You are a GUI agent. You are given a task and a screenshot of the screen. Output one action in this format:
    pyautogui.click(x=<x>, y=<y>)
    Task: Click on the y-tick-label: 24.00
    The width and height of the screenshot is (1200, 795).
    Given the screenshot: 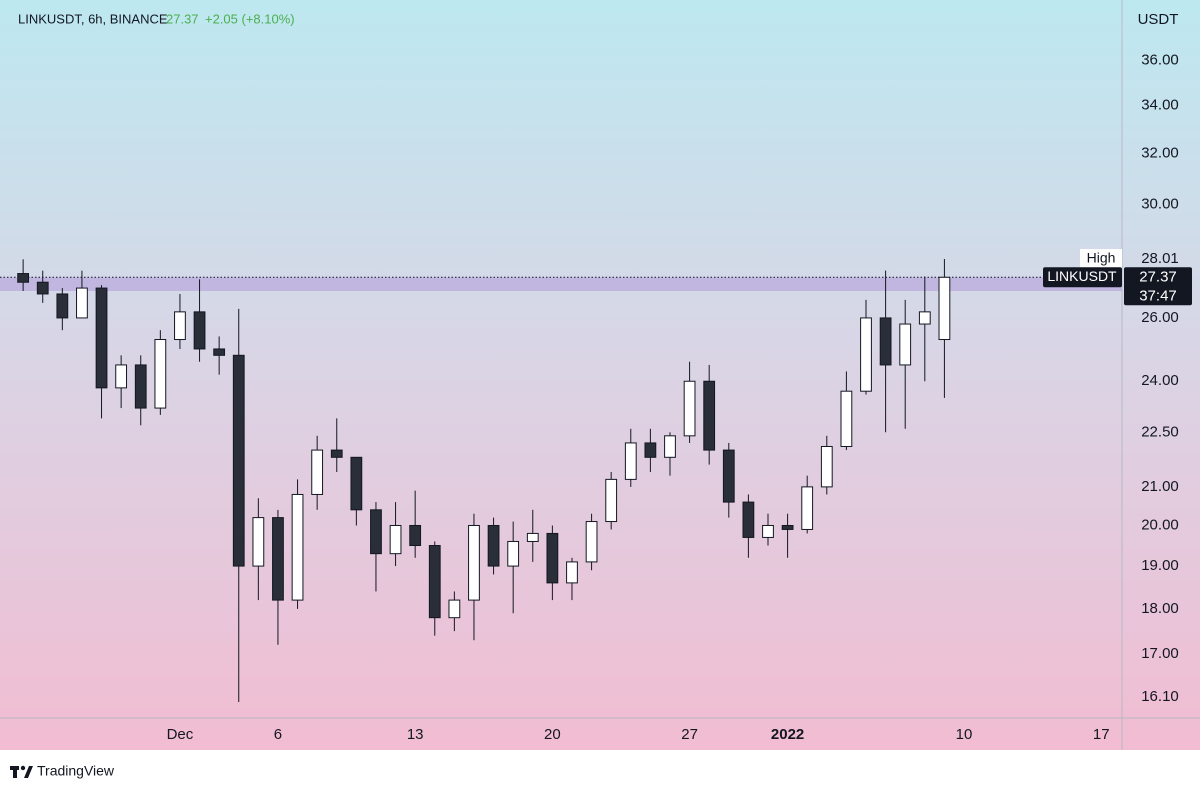 What is the action you would take?
    pyautogui.click(x=1160, y=380)
    